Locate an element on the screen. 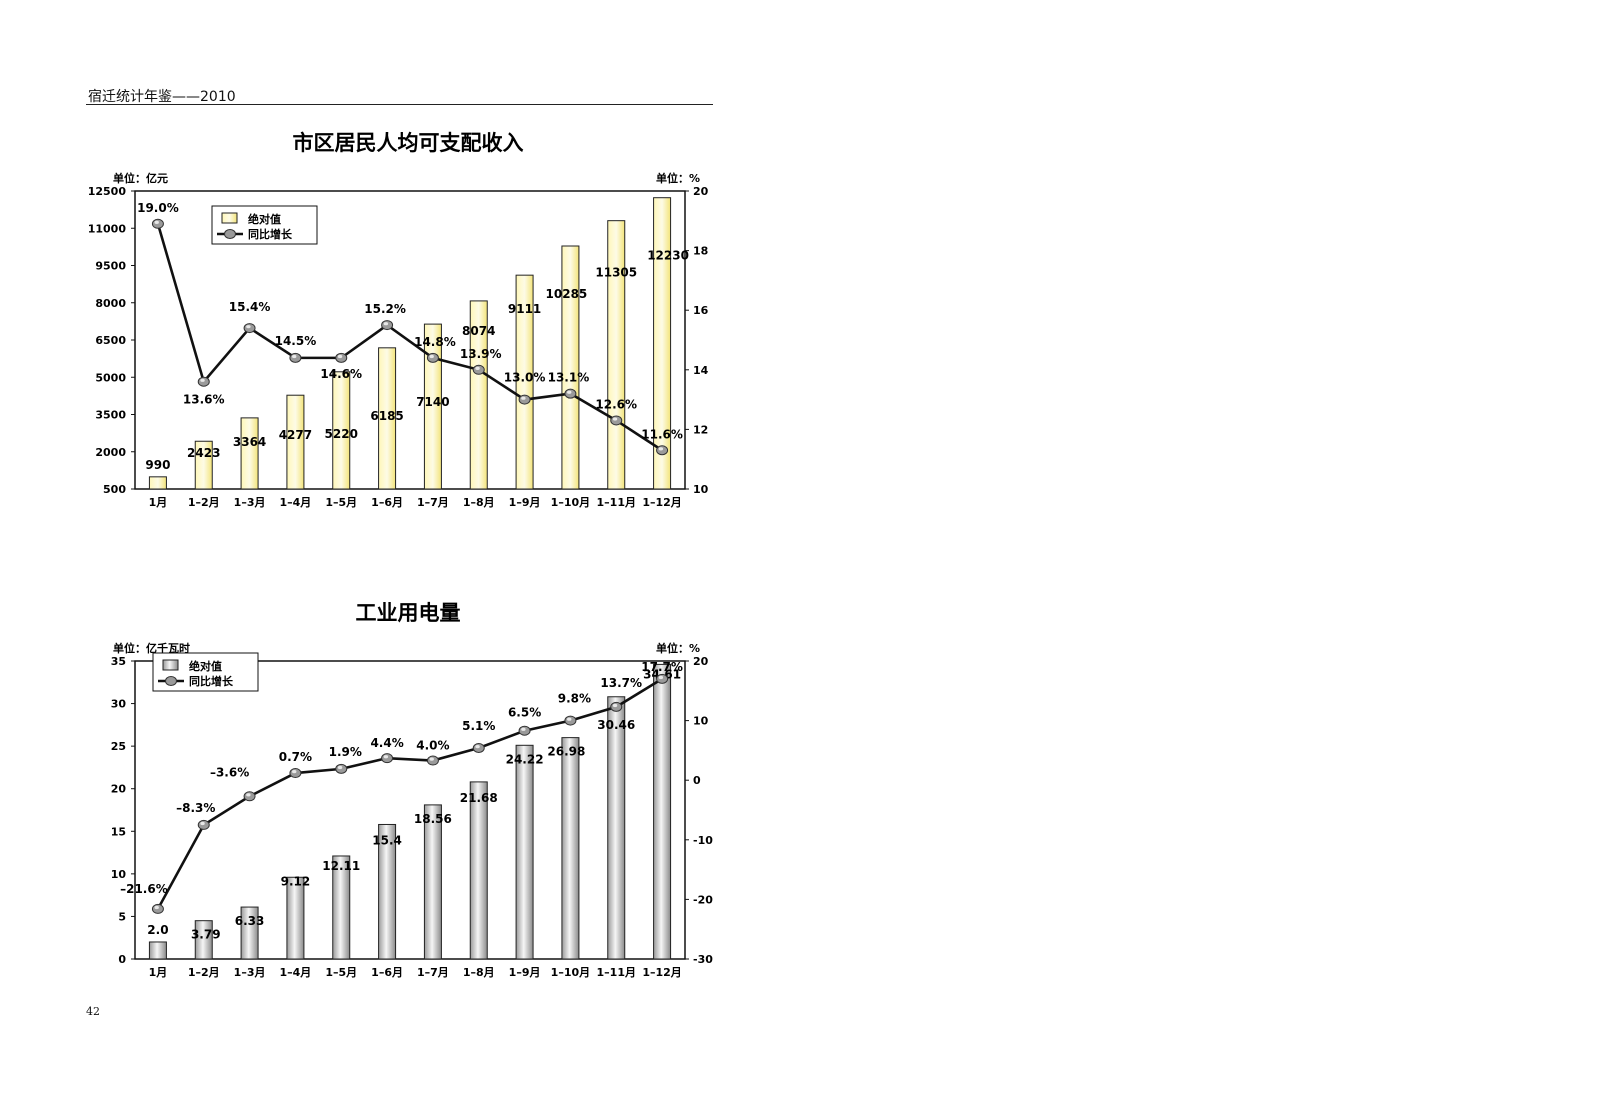 Image resolution: width=1609 pixels, height=1099 pixels. bar-value-label: 4277 is located at coordinates (295, 435).